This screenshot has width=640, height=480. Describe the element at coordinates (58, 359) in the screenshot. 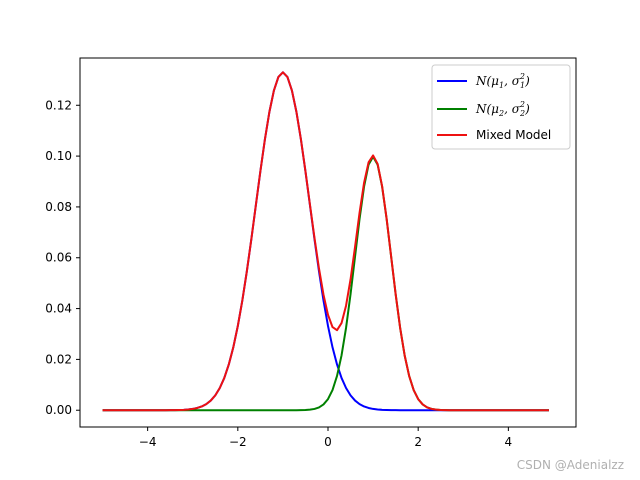

I see `y-tick-label: 0.02` at that location.